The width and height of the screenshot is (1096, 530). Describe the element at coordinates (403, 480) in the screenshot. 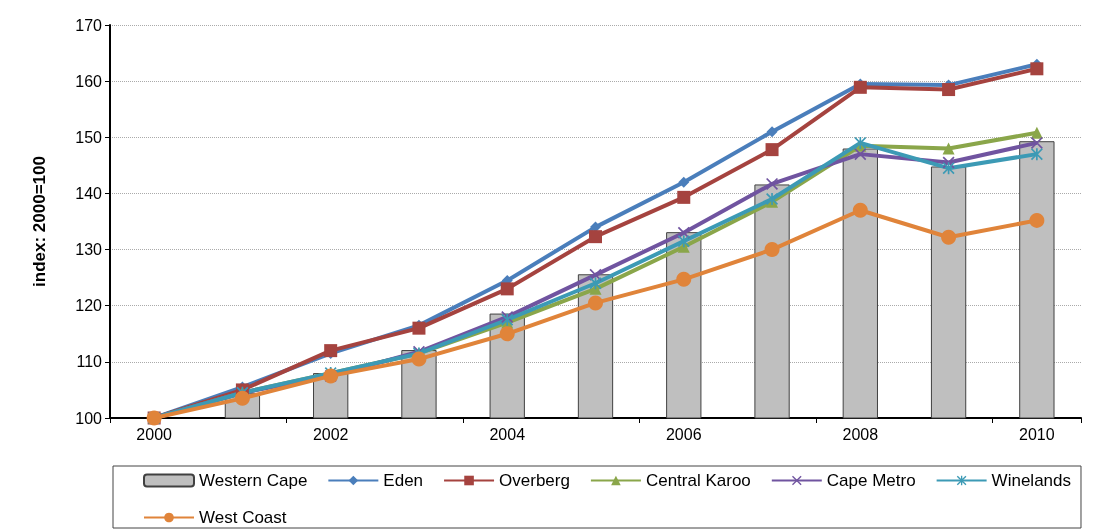

I see `legend-label: Eden` at that location.